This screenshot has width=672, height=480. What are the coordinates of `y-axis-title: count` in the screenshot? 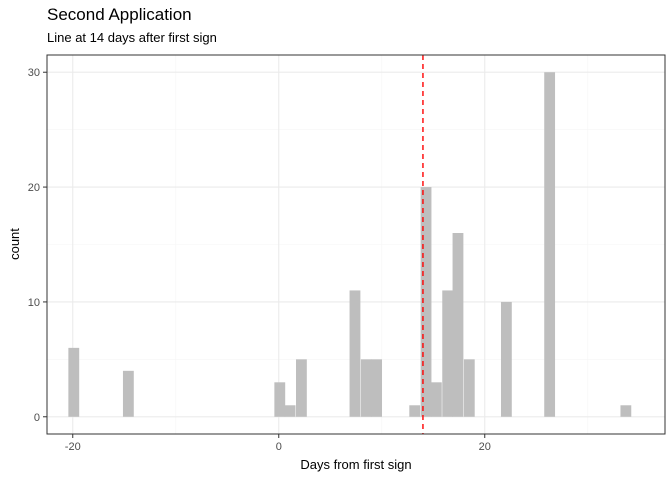 It's located at (14, 244).